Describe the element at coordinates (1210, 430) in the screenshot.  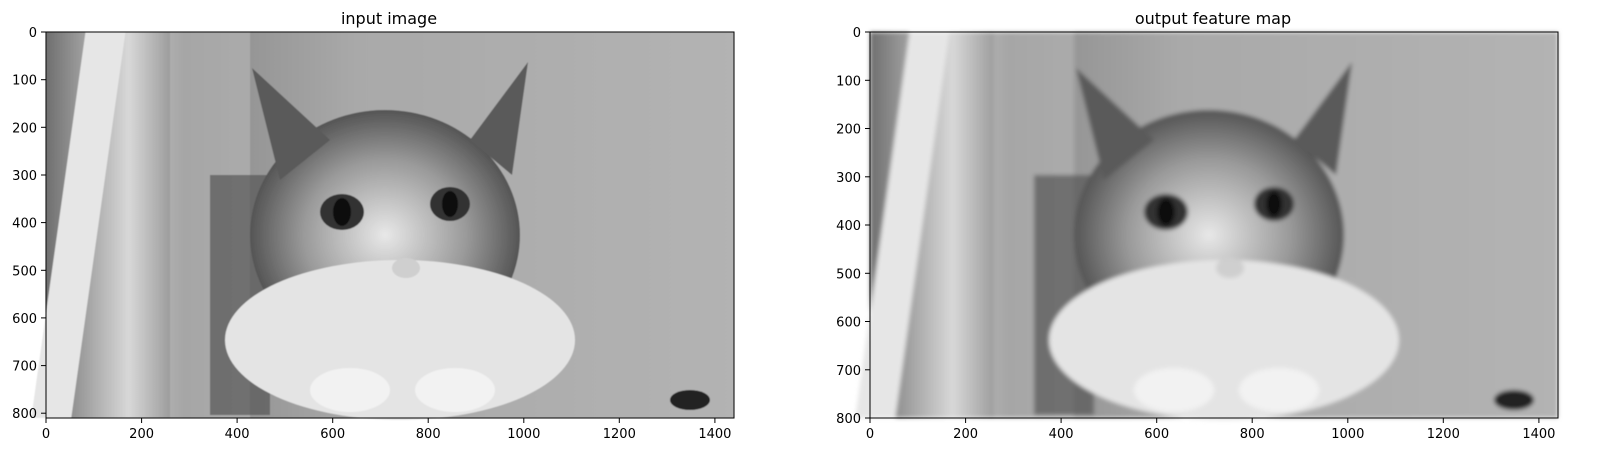
I see `right-x-ticks: 0 200 400 600 800 1000 1200 1400` at that location.